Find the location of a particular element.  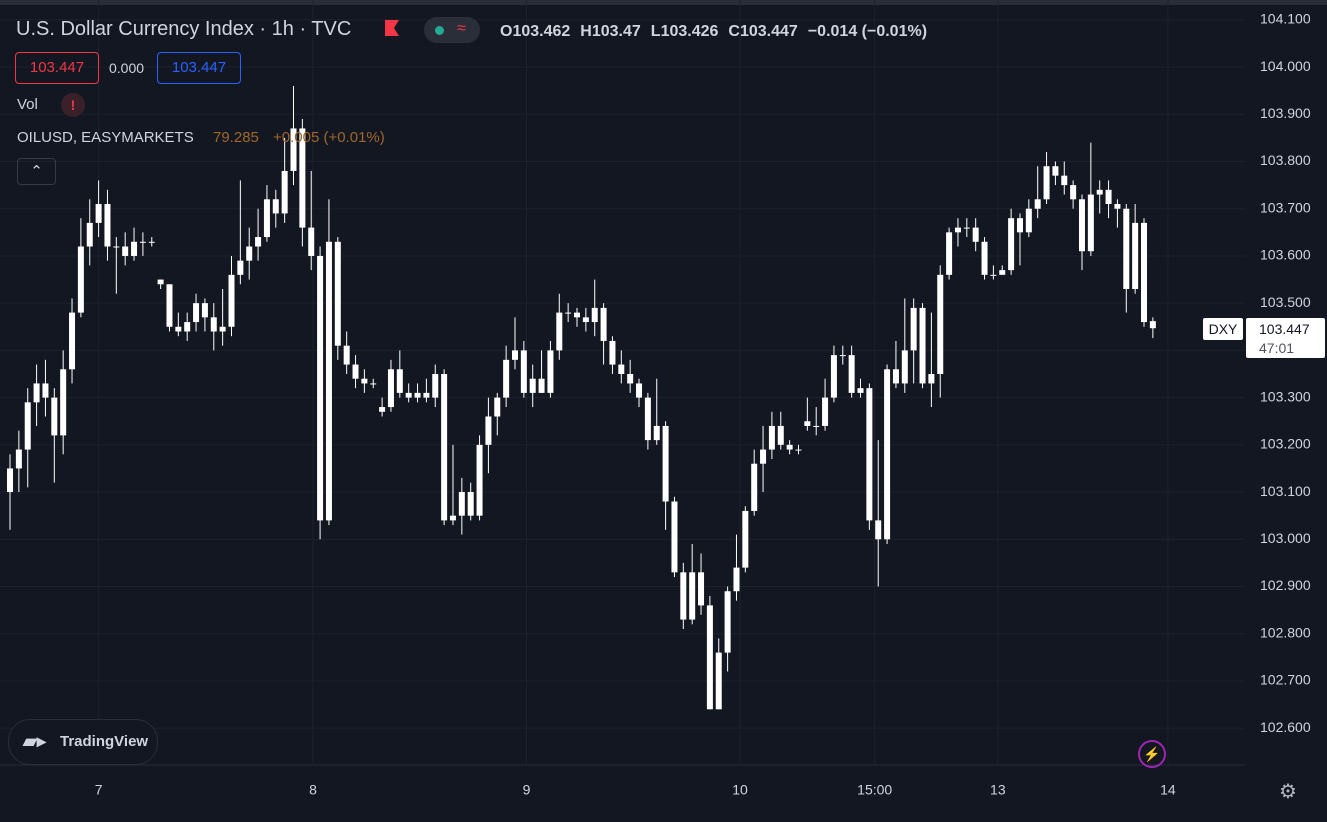

y-tick-label: 102.800 is located at coordinates (1285, 632).